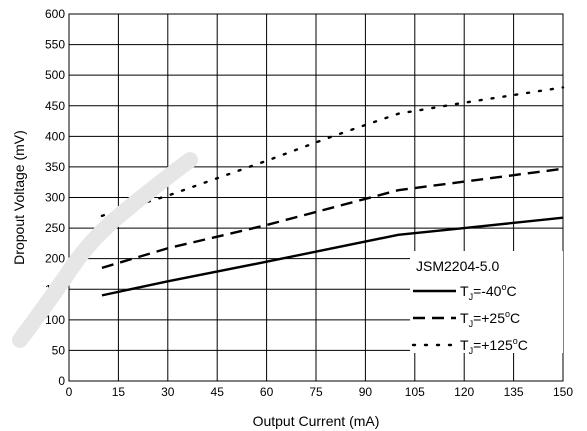 The width and height of the screenshot is (587, 431). I want to click on x-tick-label: 45, so click(218, 392).